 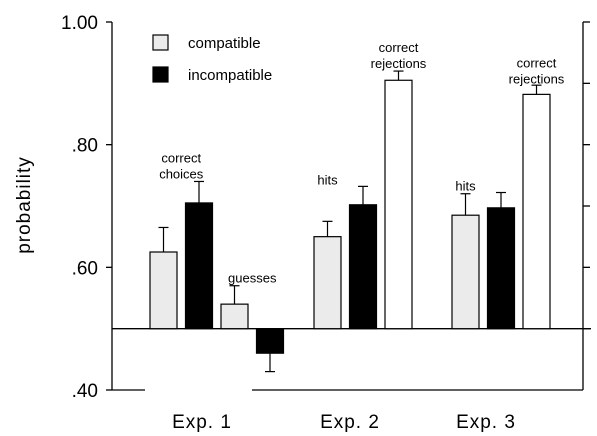 What do you see at coordinates (85, 268) in the screenshot?
I see `y-tick-label: .60` at bounding box center [85, 268].